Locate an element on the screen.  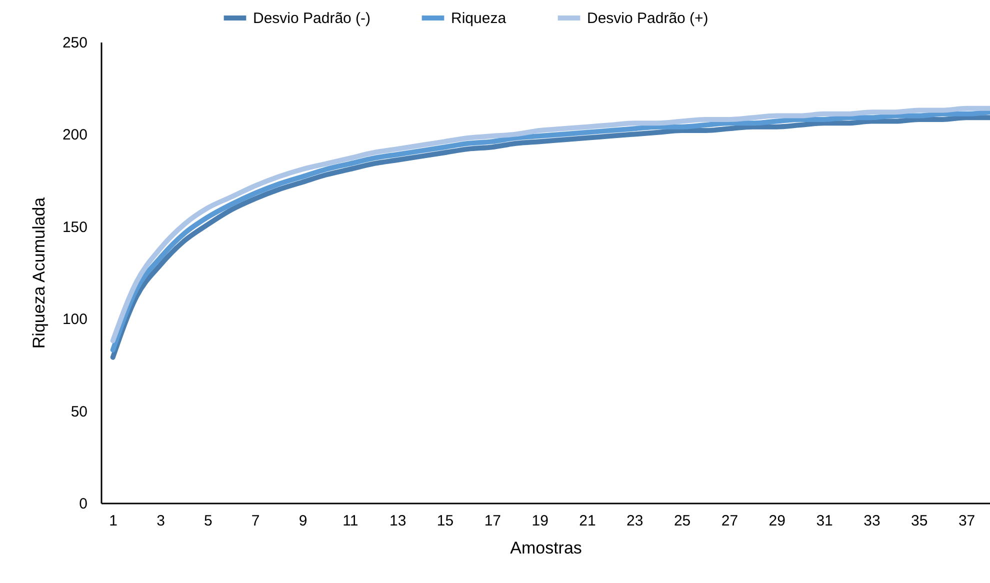
y-tick-label: 100 is located at coordinates (75, 319).